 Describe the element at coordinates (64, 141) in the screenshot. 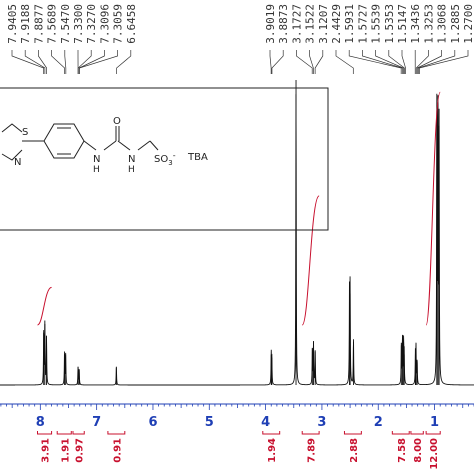

I see `benzene-ring` at that location.